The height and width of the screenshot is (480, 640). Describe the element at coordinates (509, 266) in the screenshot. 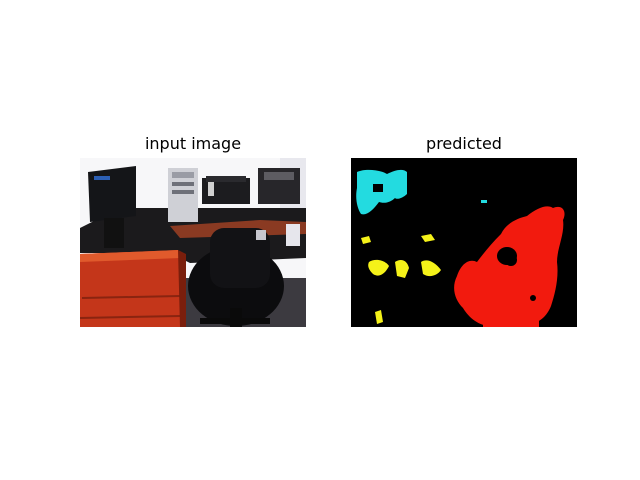

I see `red-region` at that location.